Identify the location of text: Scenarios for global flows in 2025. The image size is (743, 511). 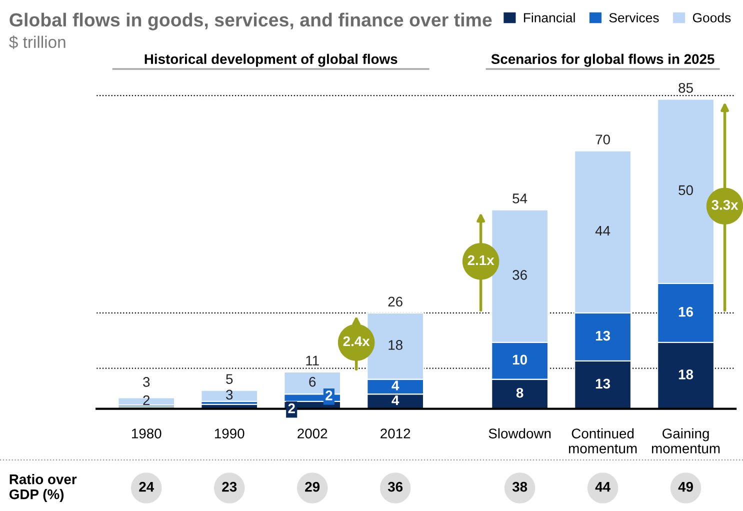
(602, 60).